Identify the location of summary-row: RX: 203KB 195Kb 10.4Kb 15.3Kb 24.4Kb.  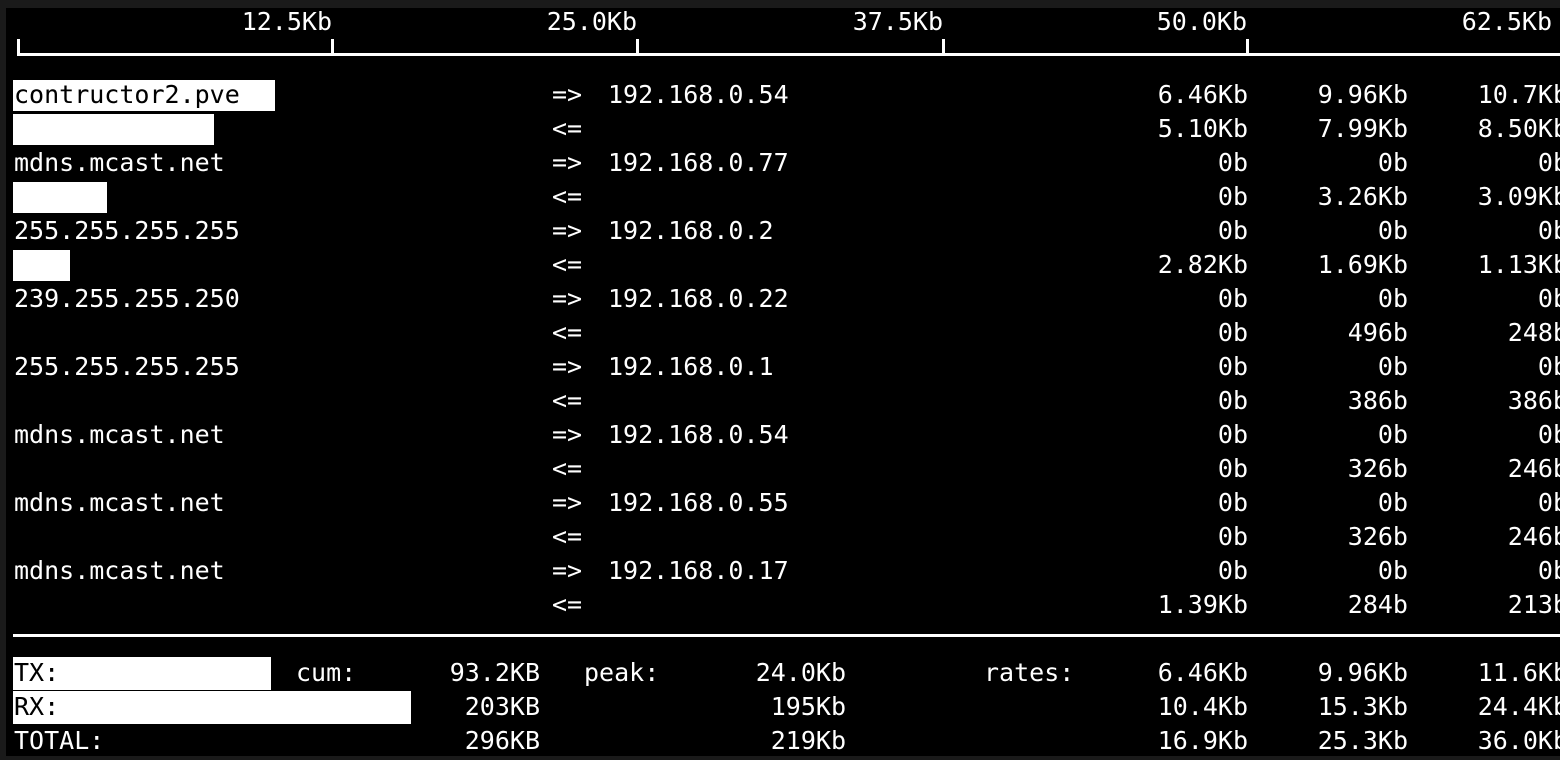
(783, 707).